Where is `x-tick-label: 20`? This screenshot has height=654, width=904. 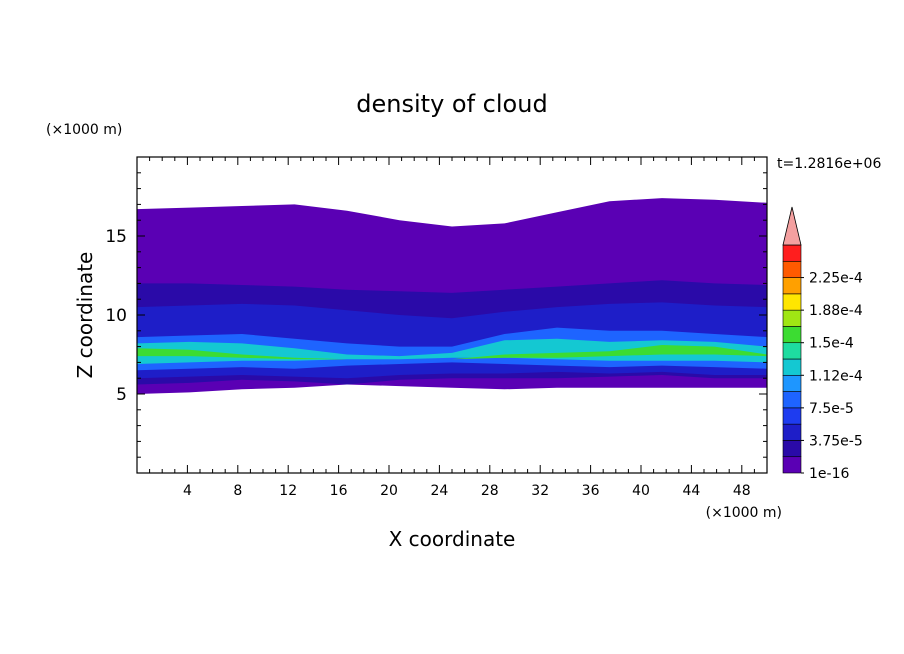 x-tick-label: 20 is located at coordinates (389, 491).